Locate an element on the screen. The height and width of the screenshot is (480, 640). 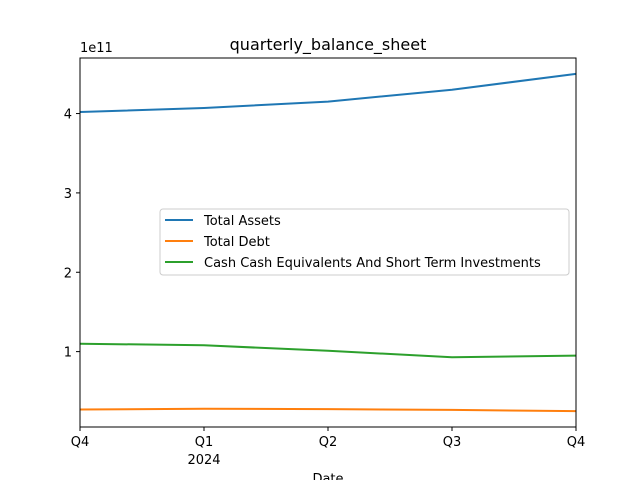
x-year-label: 2024 is located at coordinates (203, 460).